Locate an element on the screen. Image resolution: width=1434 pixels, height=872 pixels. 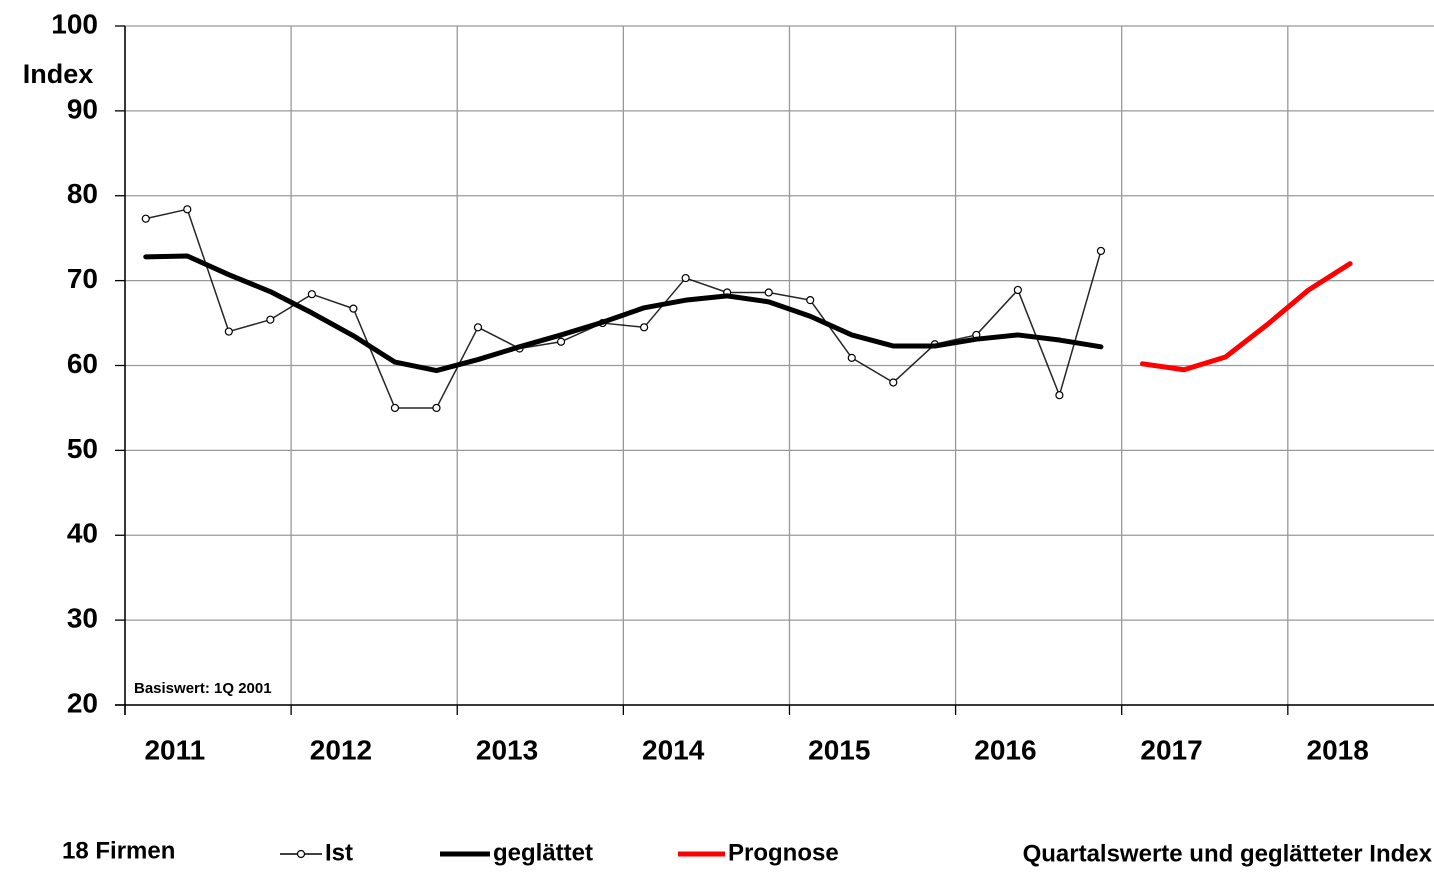
x-tick-label: 2015 is located at coordinates (839, 749).